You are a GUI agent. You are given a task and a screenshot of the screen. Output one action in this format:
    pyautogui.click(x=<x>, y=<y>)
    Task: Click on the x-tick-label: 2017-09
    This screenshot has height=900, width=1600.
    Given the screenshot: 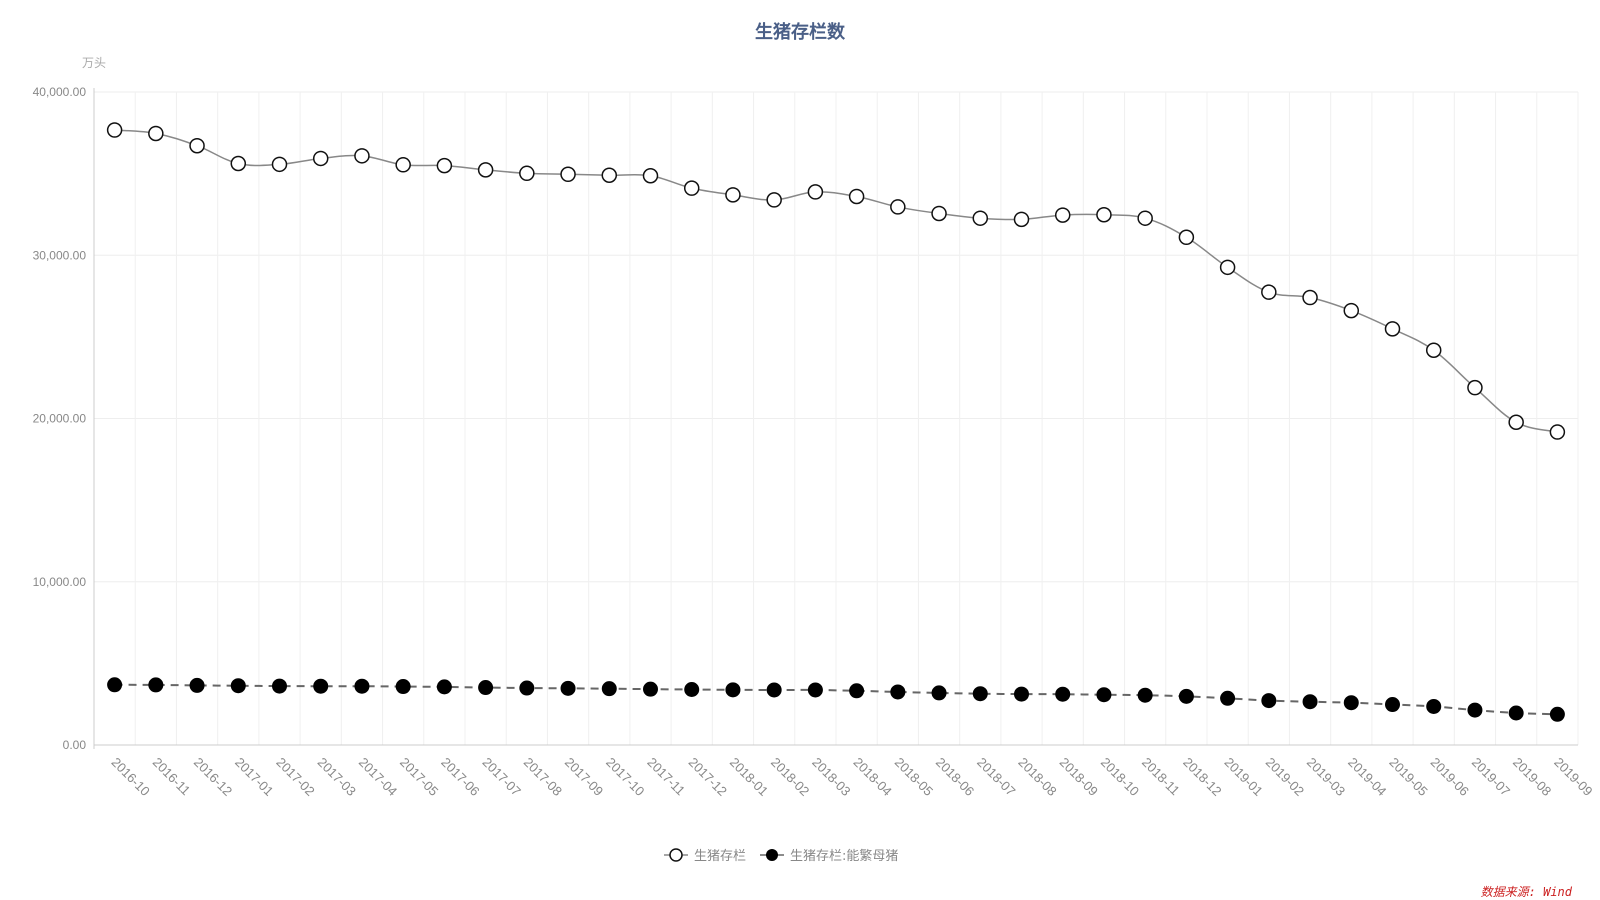 What is the action you would take?
    pyautogui.click(x=584, y=777)
    